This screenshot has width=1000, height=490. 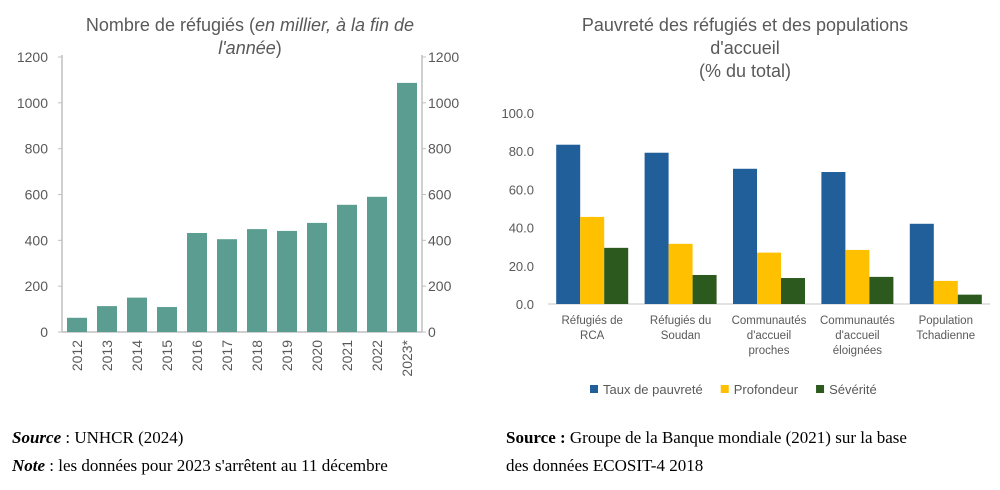 What do you see at coordinates (704, 289) in the screenshot?
I see `bar-Sévérité-1` at bounding box center [704, 289].